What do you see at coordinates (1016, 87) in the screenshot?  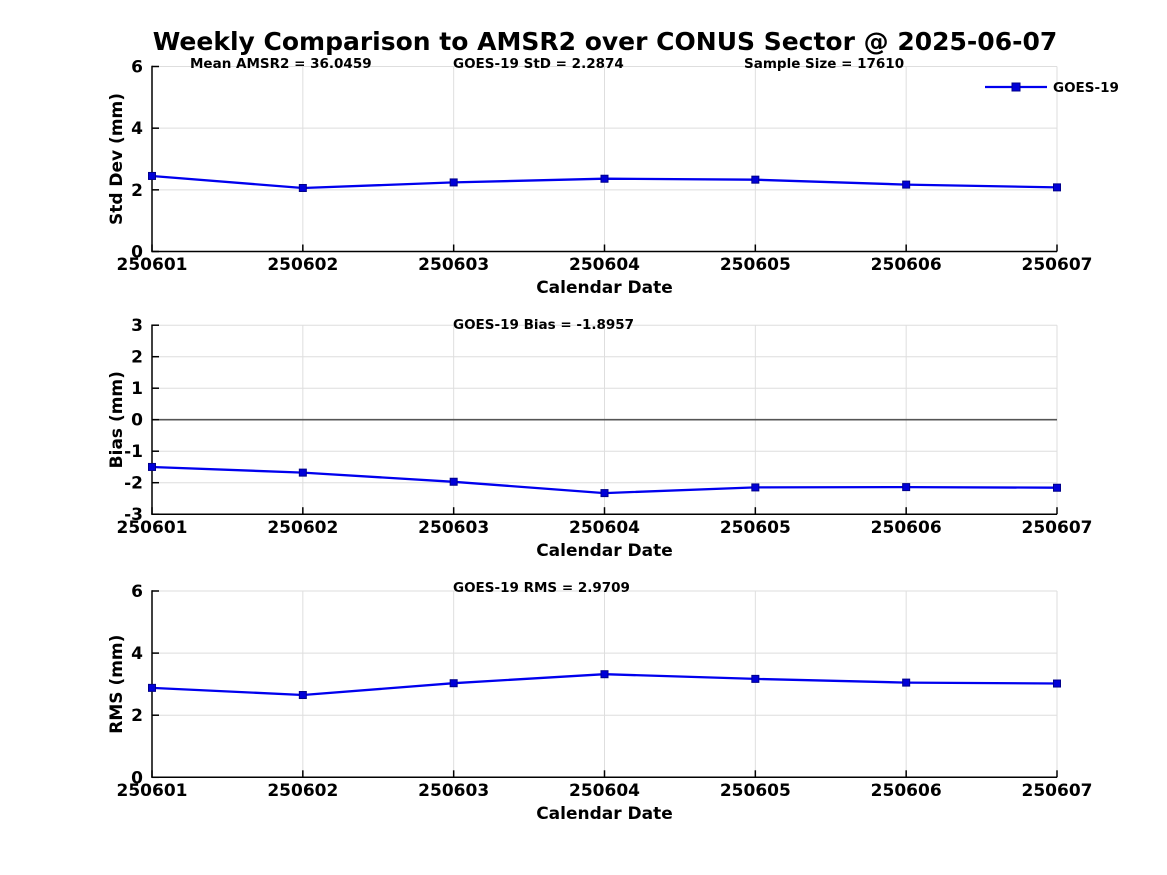 I see `legend-marker-sample` at bounding box center [1016, 87].